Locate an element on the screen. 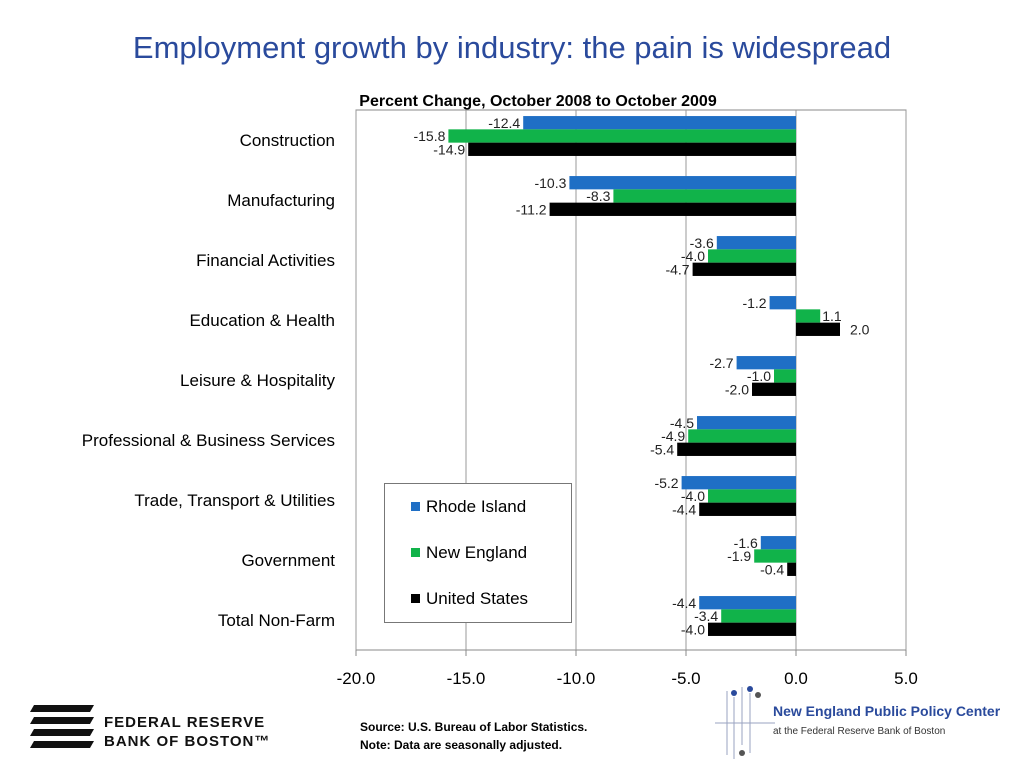 This screenshot has height=768, width=1024. data-label: -1.9 is located at coordinates (739, 556).